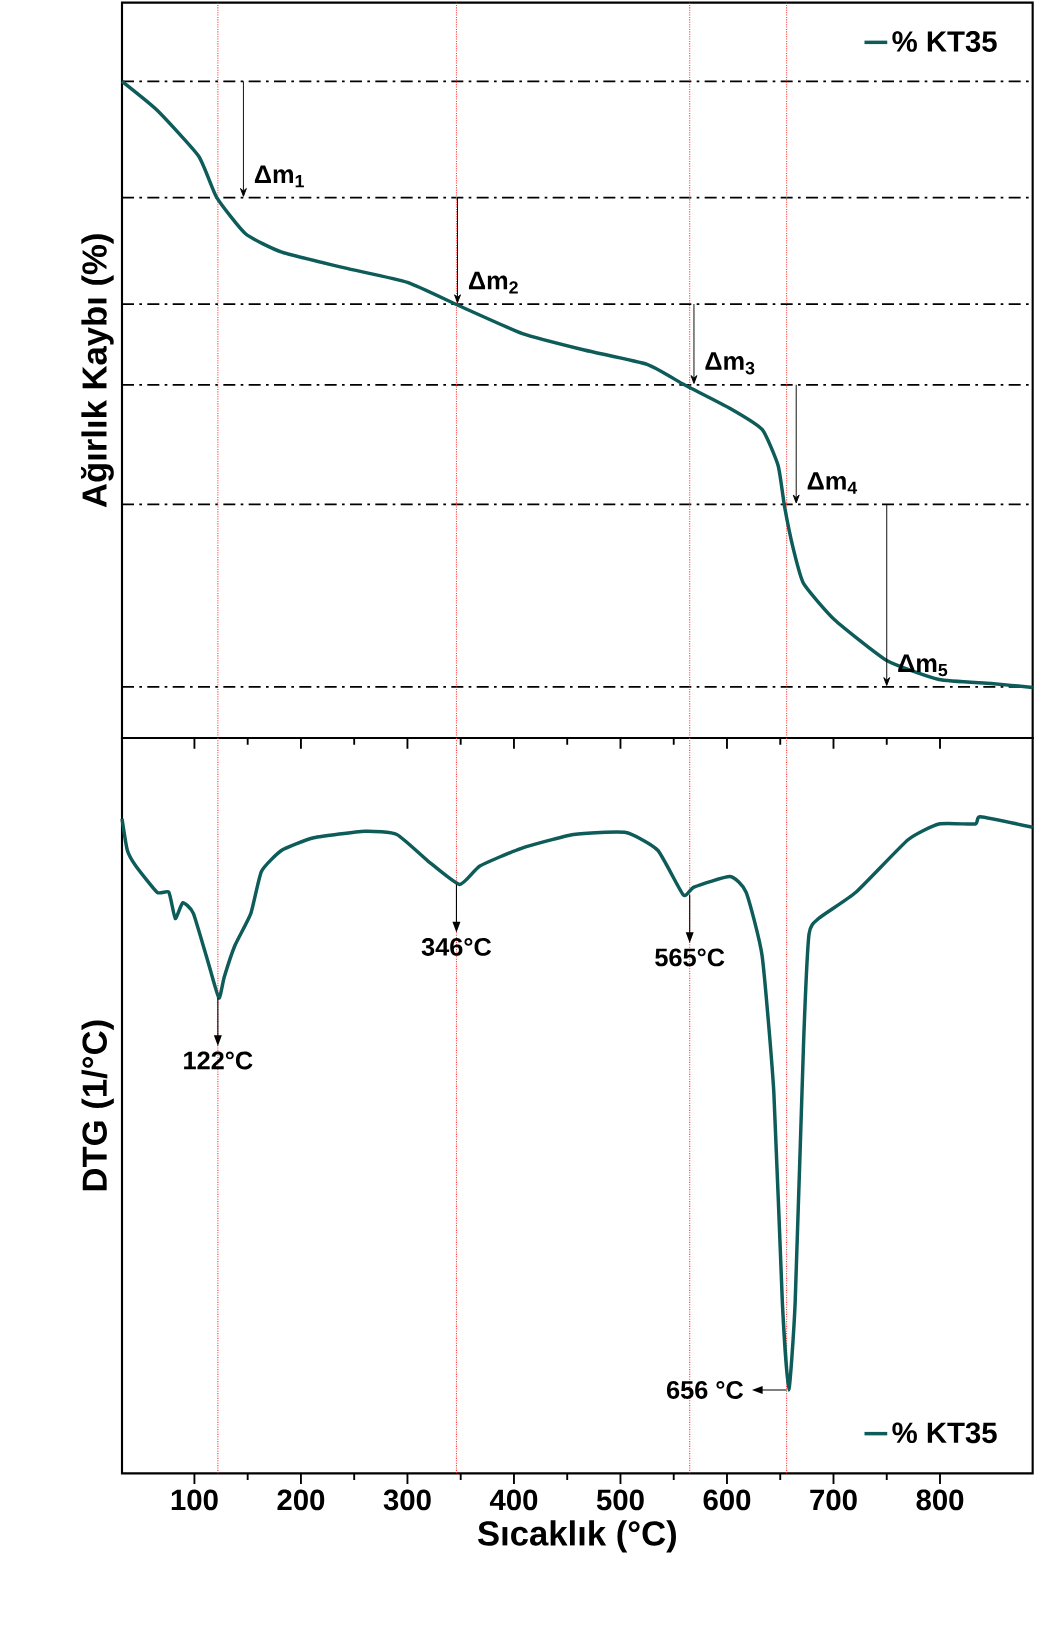 Image resolution: width=1037 pixels, height=1636 pixels. I want to click on annotation: 346°C, so click(456, 946).